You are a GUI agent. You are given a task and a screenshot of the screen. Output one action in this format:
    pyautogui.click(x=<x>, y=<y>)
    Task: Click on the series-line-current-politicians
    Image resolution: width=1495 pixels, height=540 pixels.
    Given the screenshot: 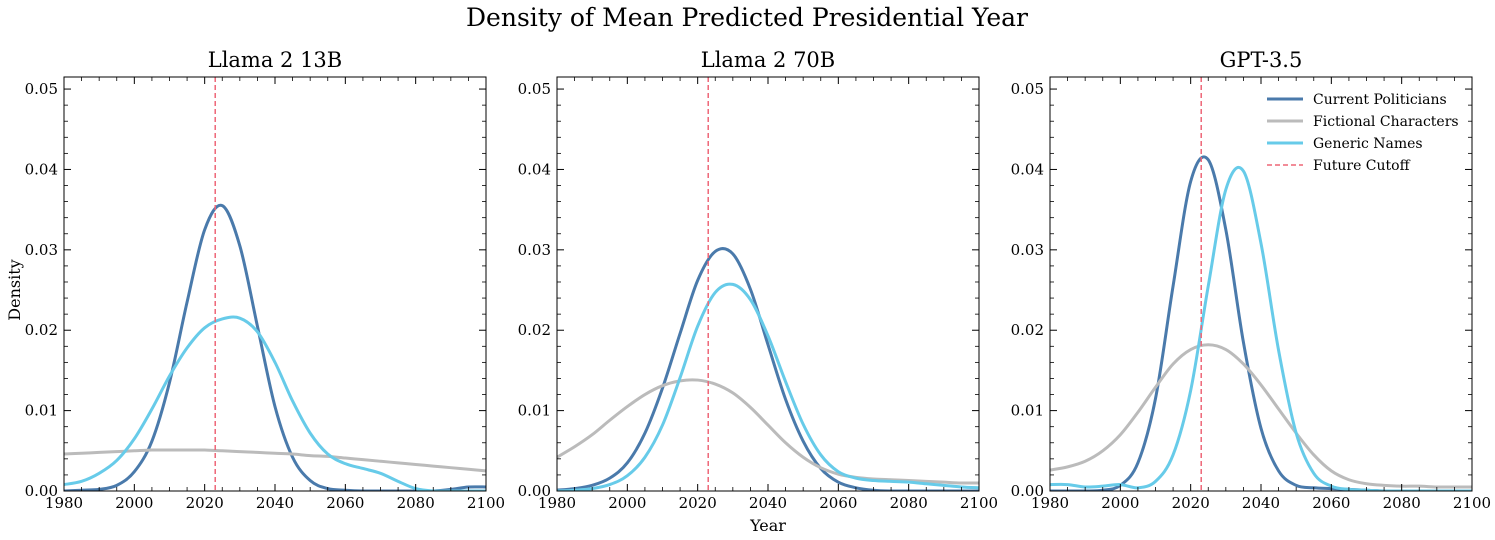 What is the action you would take?
    pyautogui.click(x=768, y=369)
    